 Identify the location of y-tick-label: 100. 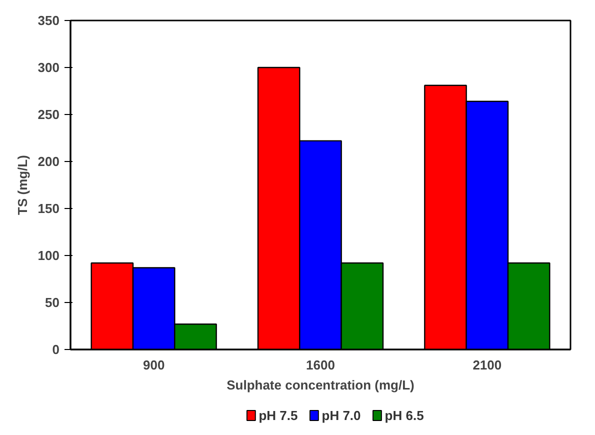
(49, 255).